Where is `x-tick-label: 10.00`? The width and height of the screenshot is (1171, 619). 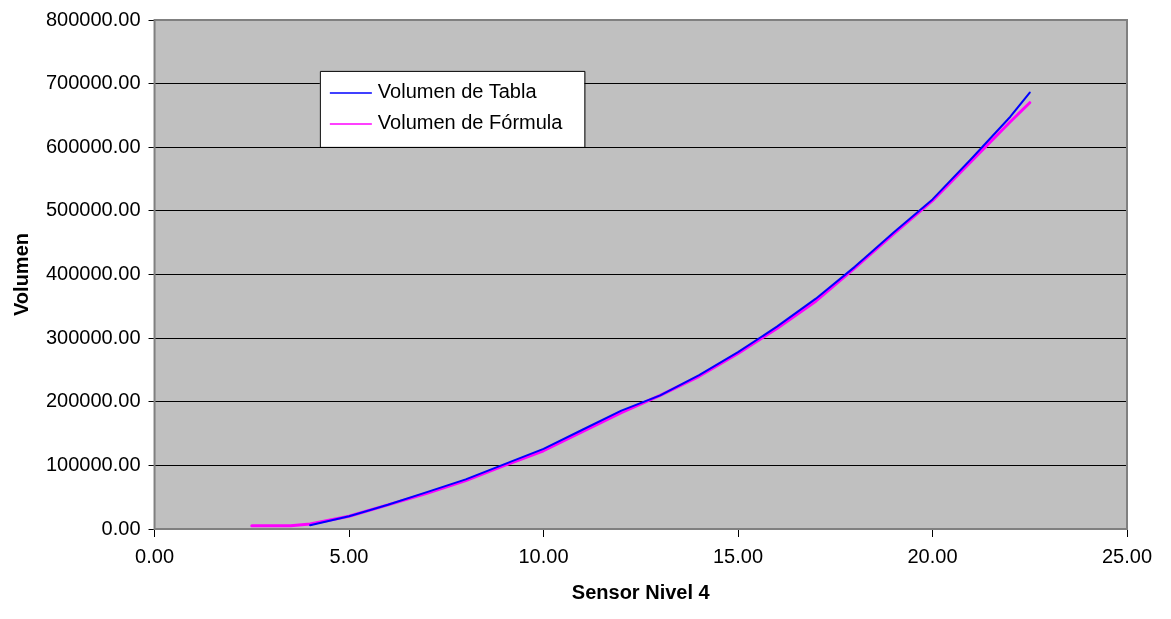
x-tick-label: 10.00 is located at coordinates (543, 555).